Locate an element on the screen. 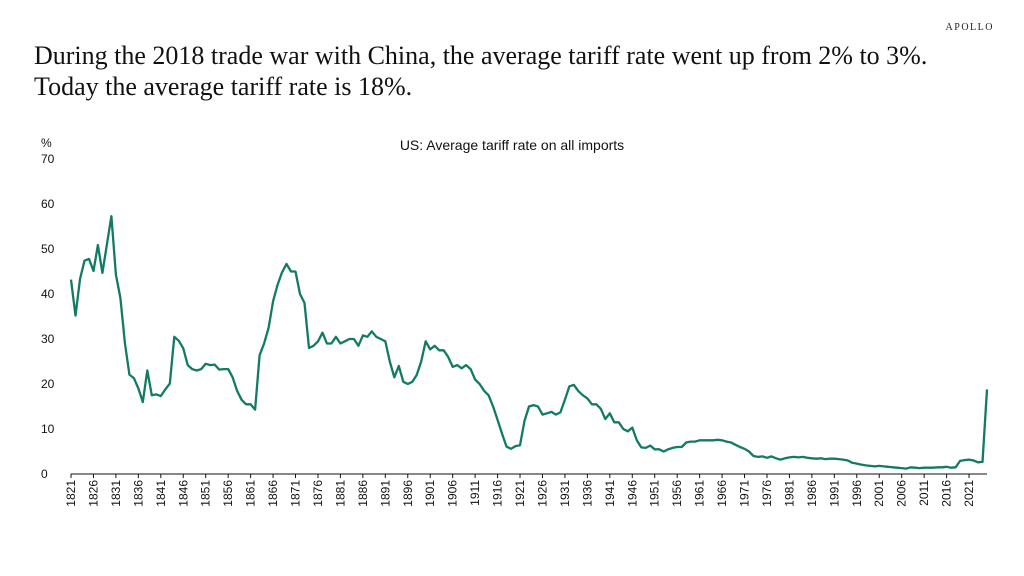 The image size is (1024, 576). x-tick-label: 1916 is located at coordinates (498, 493).